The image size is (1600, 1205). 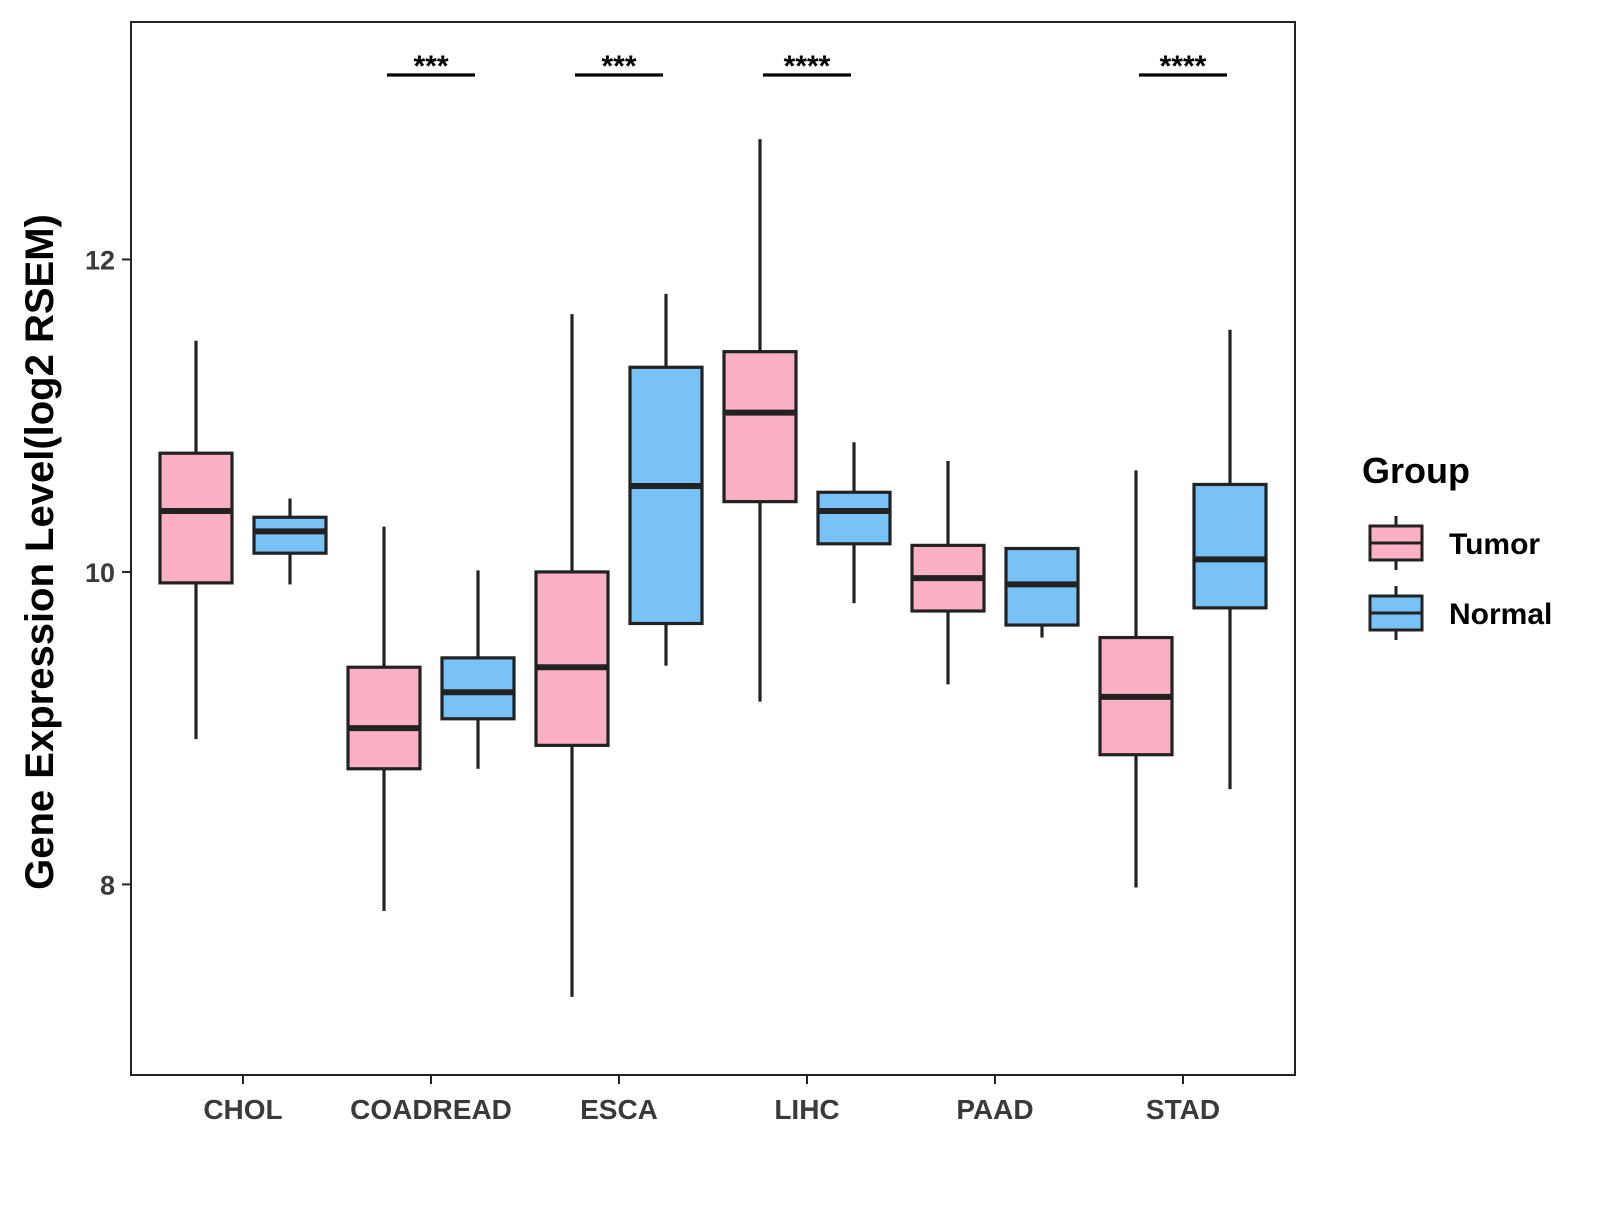 What do you see at coordinates (431, 1109) in the screenshot?
I see `x-tick-label: COADREAD` at bounding box center [431, 1109].